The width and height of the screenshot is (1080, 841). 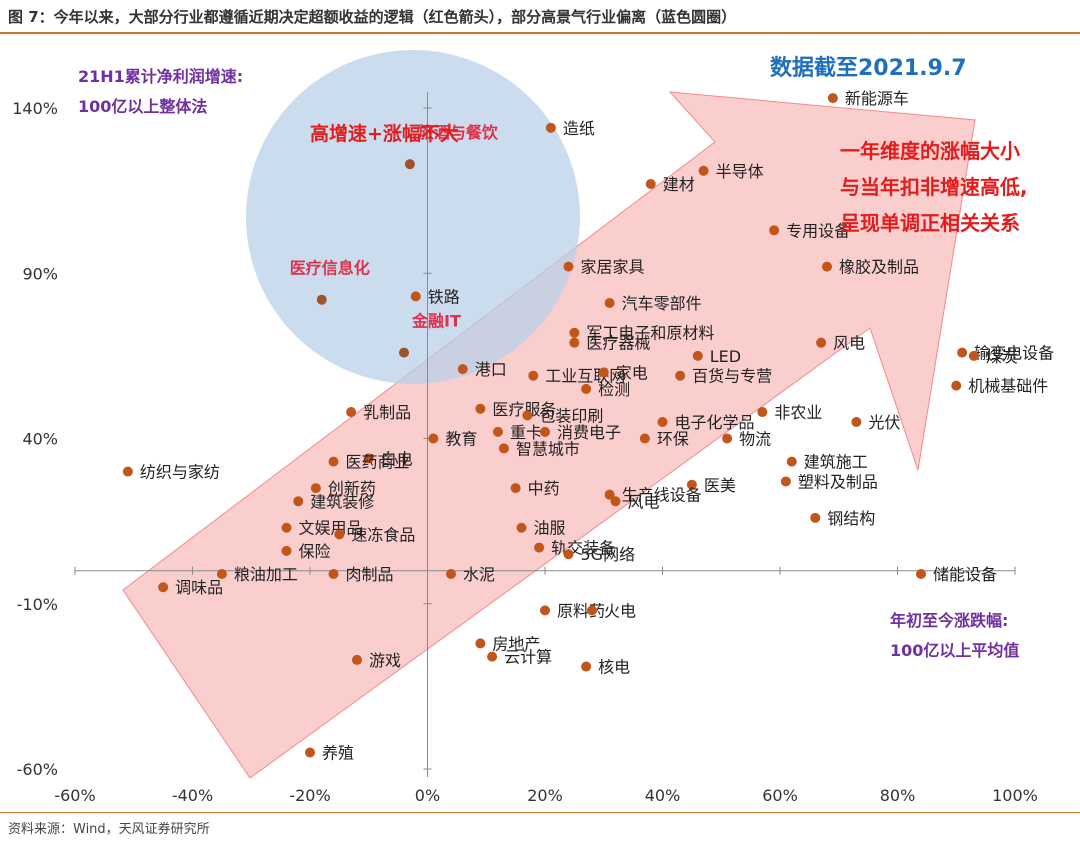 I want to click on x-tick-label: 40%, so click(x=663, y=795).